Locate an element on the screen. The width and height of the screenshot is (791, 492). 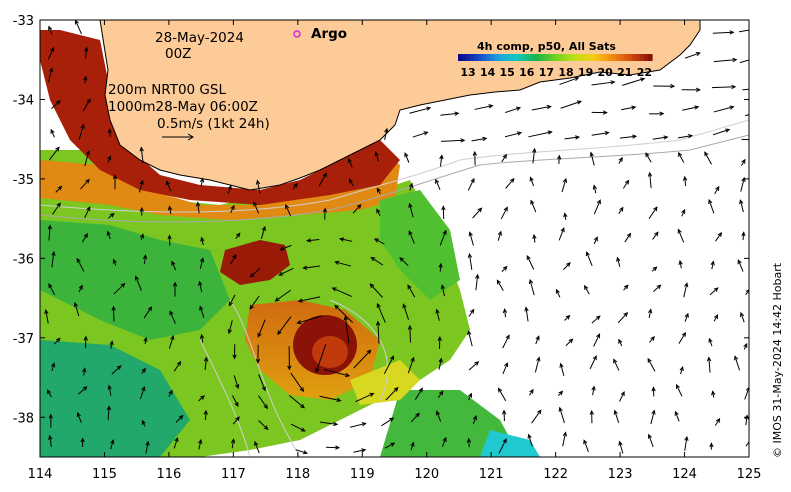
x-tick-label: 121 is located at coordinates (491, 474).